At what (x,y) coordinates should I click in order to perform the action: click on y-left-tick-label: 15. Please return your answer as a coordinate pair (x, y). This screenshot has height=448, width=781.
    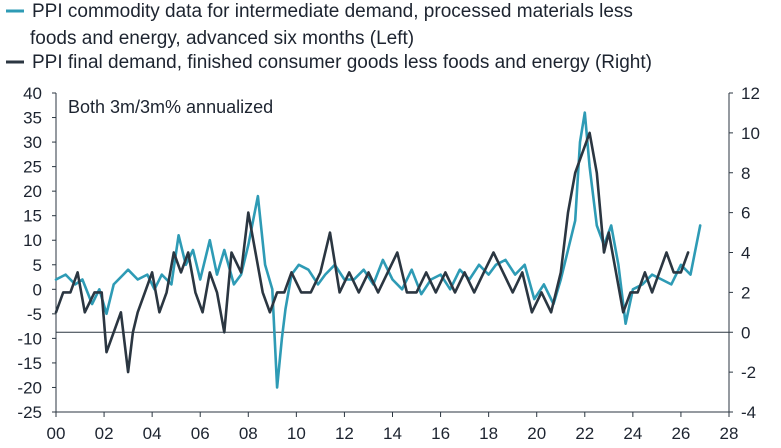
    Looking at the image, I should click on (32, 216).